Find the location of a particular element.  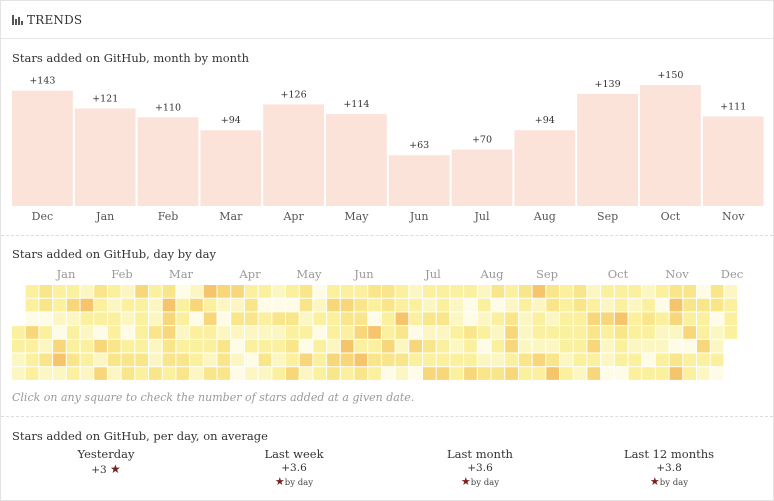

month-label: Jan is located at coordinates (66, 274).